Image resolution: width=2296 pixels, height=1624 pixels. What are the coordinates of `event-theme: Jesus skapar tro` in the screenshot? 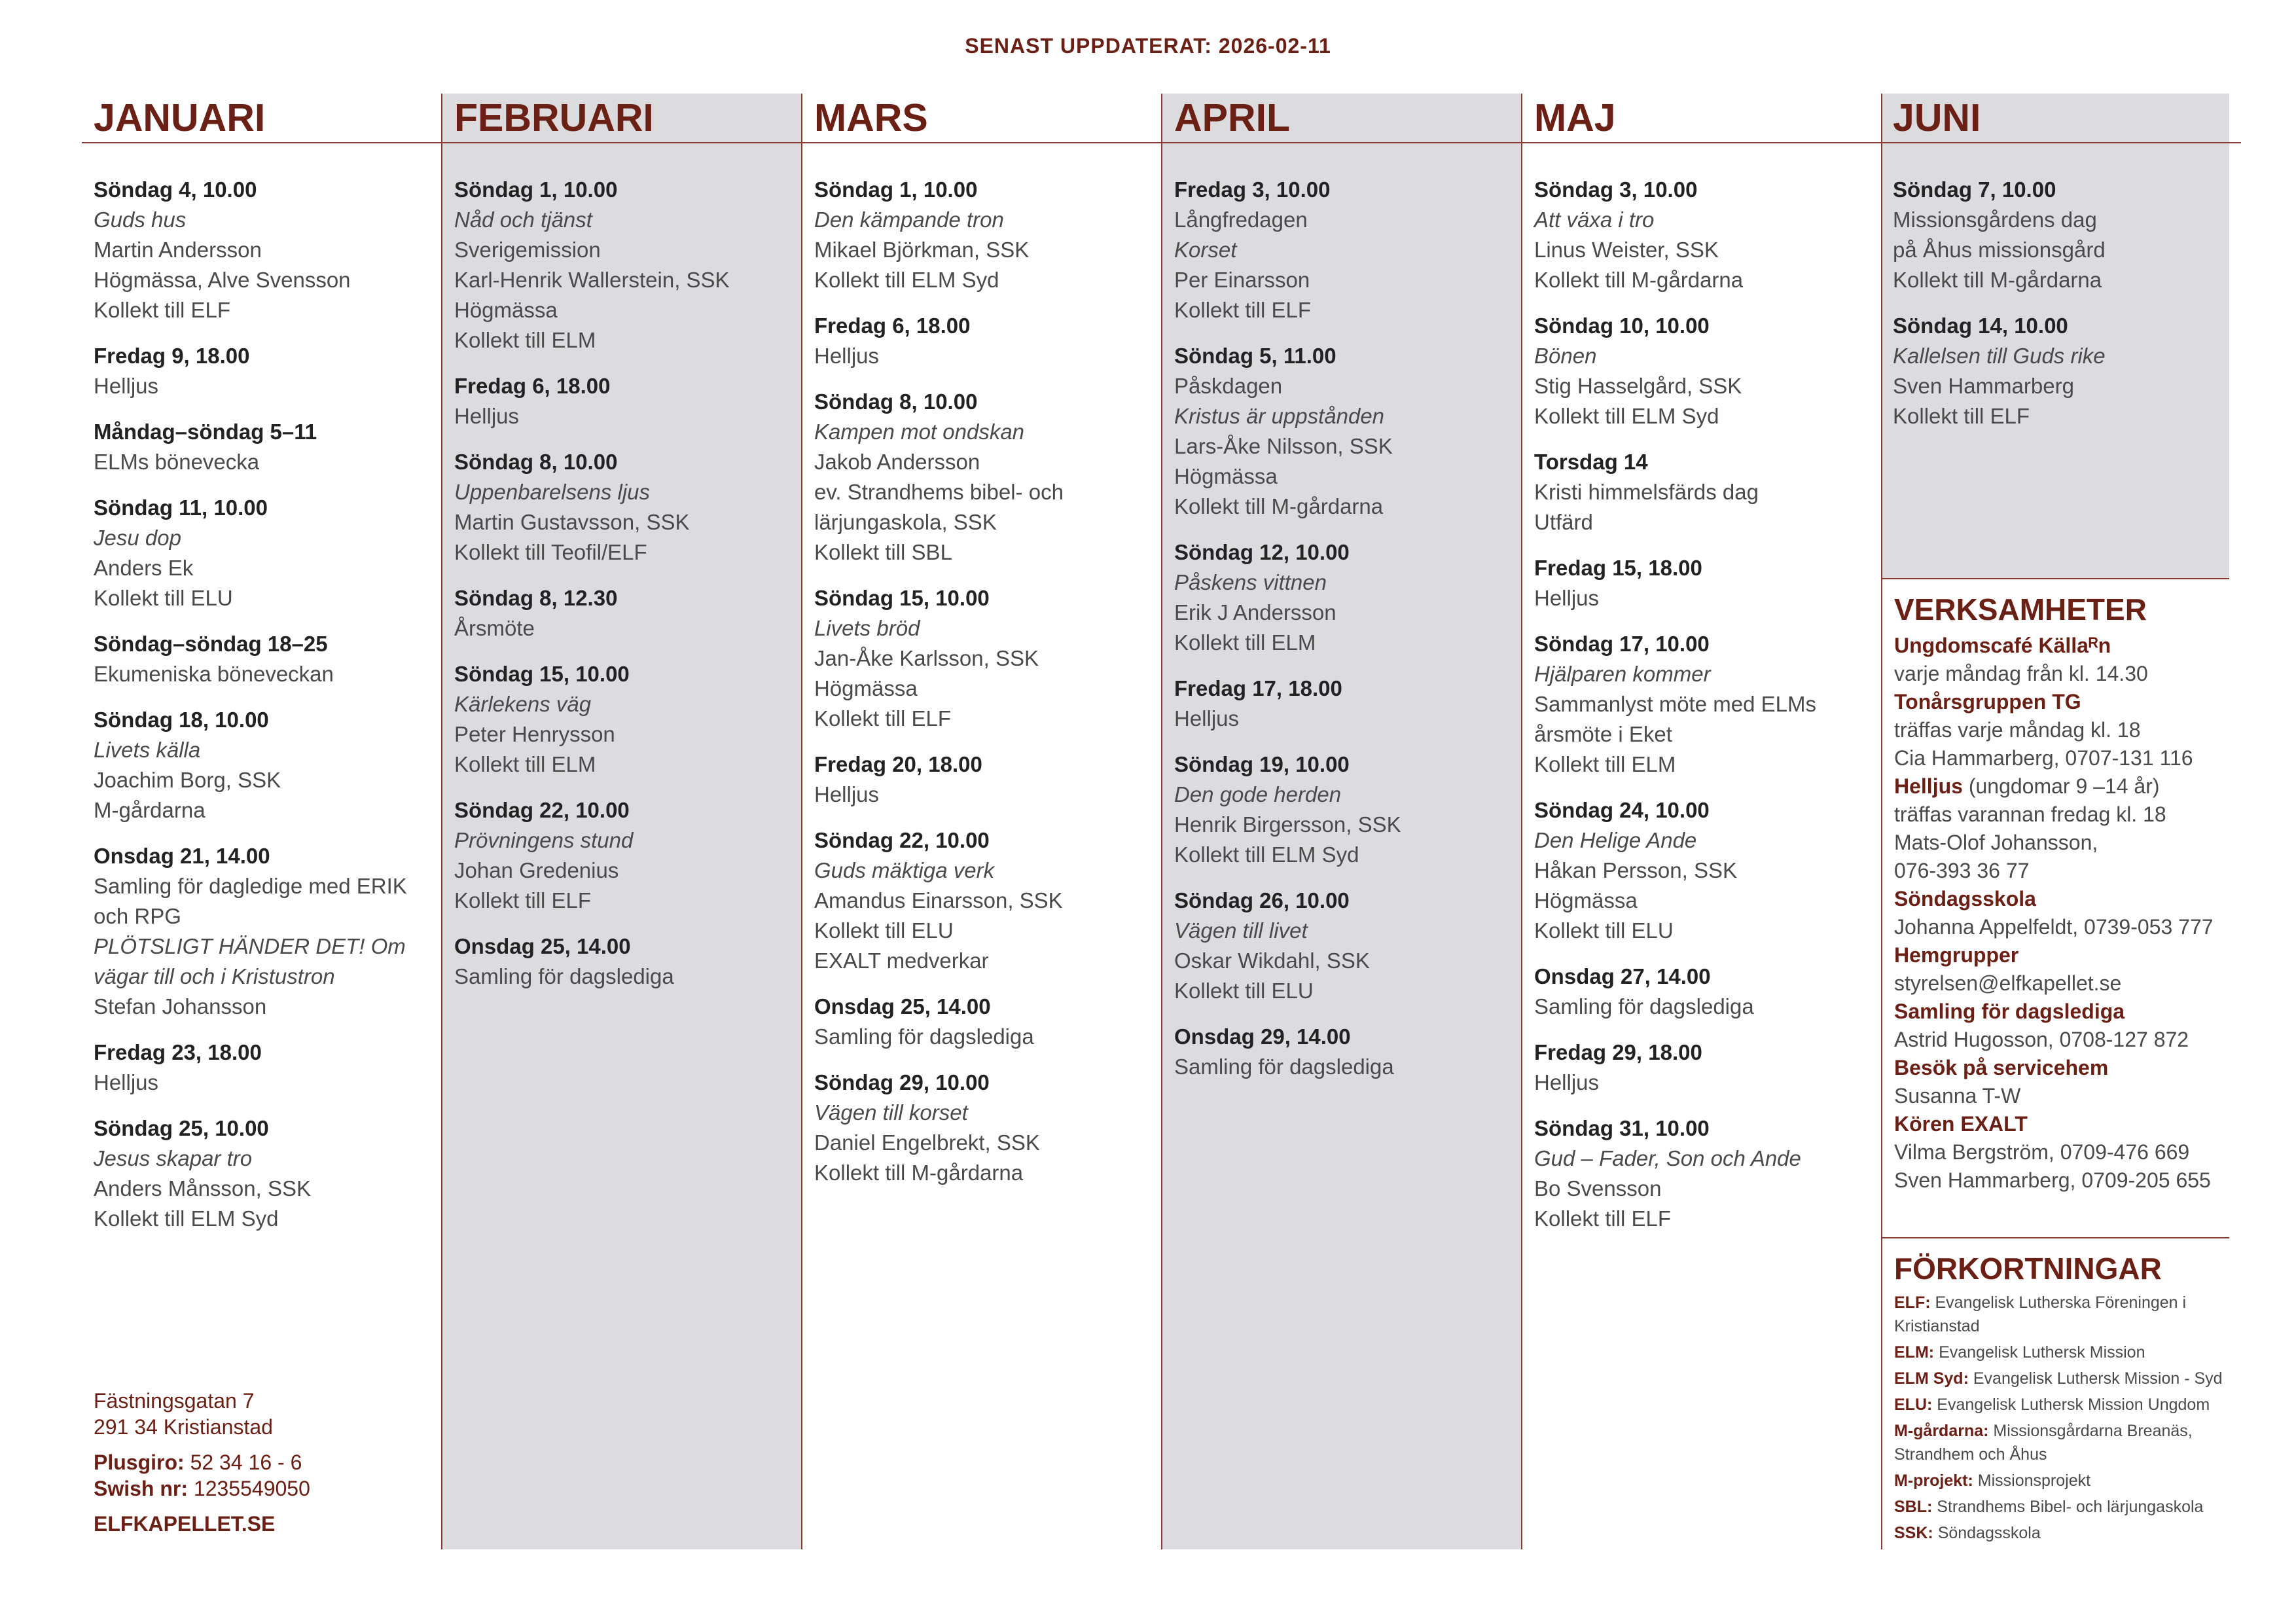 It's located at (173, 1158).